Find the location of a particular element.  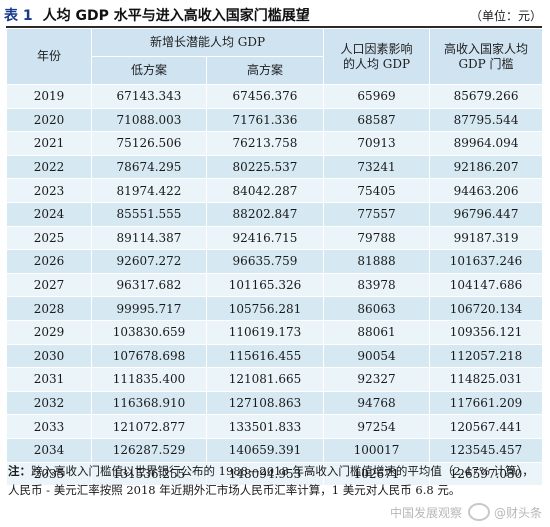

unit-label: （单位：元） is located at coordinates (505, 15).